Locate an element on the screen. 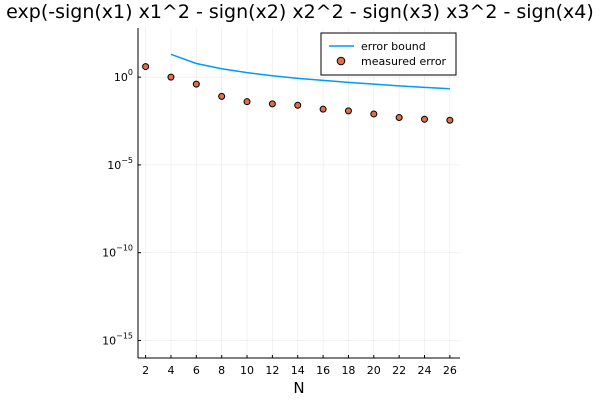 The image size is (600, 400). x-tick-label: 16 is located at coordinates (323, 370).